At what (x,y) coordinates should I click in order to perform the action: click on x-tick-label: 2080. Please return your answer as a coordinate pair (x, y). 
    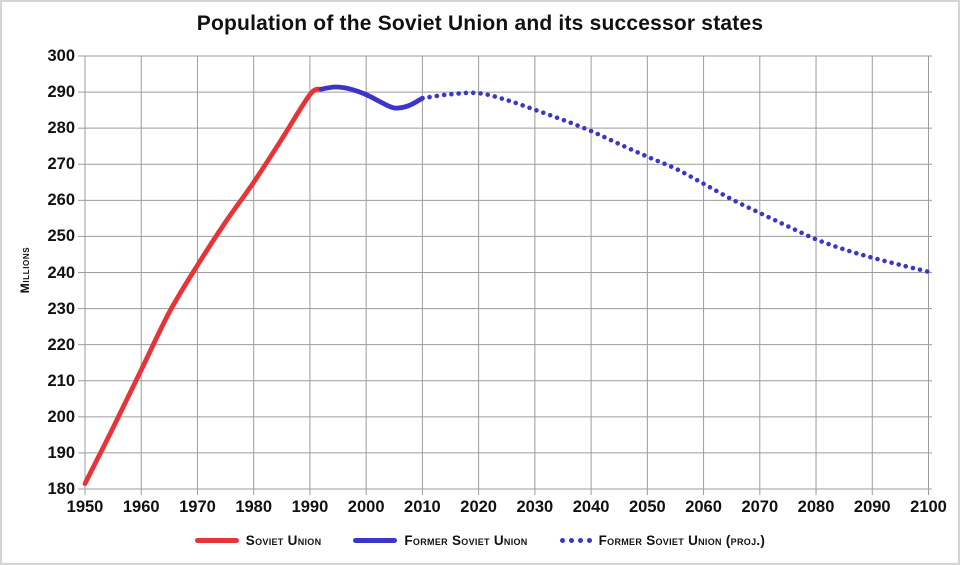
    Looking at the image, I should click on (816, 507).